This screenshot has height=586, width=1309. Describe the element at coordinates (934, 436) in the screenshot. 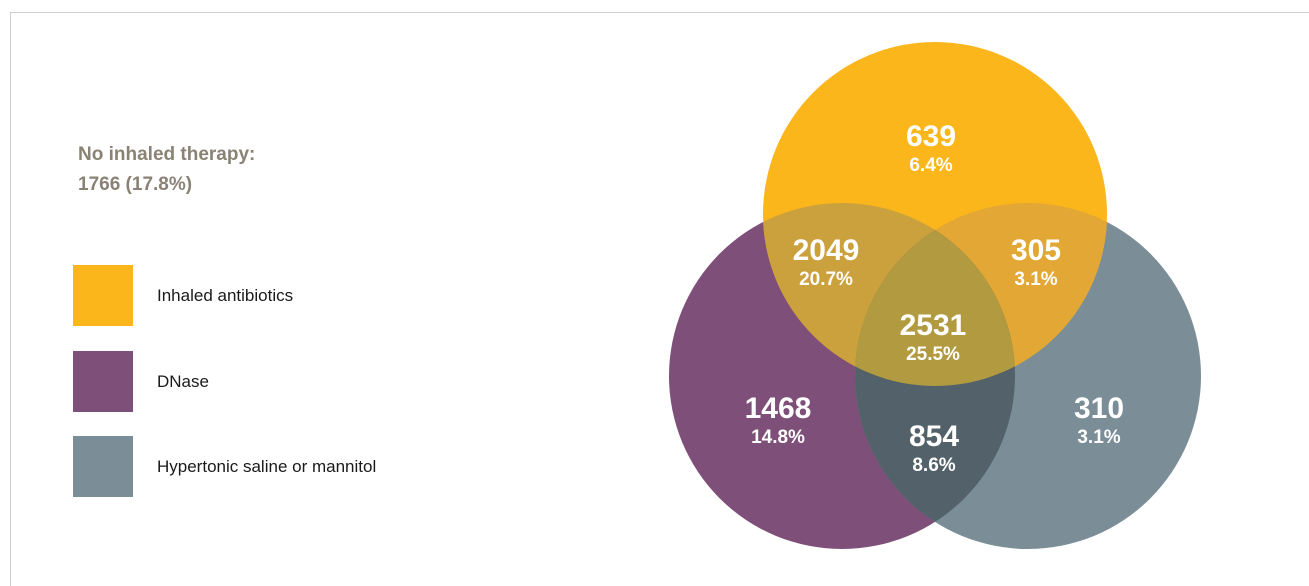

I see `region-count-dnase-saline: 854` at that location.